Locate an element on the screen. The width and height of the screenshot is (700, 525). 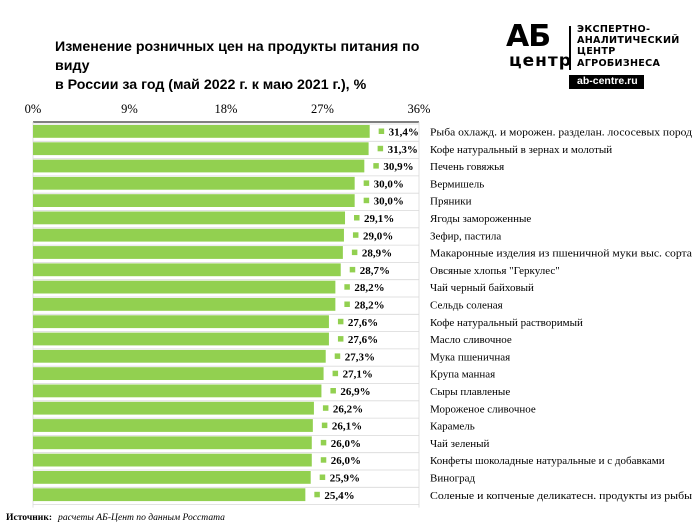
x-tick-label: 0% is located at coordinates (33, 109).